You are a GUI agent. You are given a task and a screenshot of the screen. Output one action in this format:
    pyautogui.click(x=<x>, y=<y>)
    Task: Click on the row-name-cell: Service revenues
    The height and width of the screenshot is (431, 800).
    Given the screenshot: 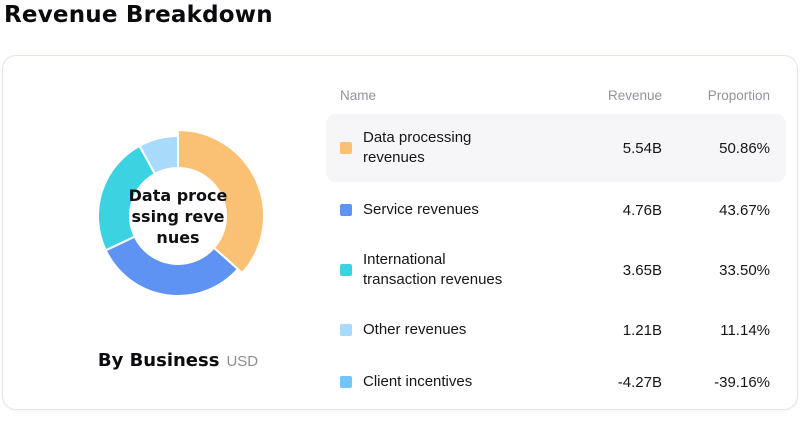 What is the action you would take?
    pyautogui.click(x=453, y=210)
    